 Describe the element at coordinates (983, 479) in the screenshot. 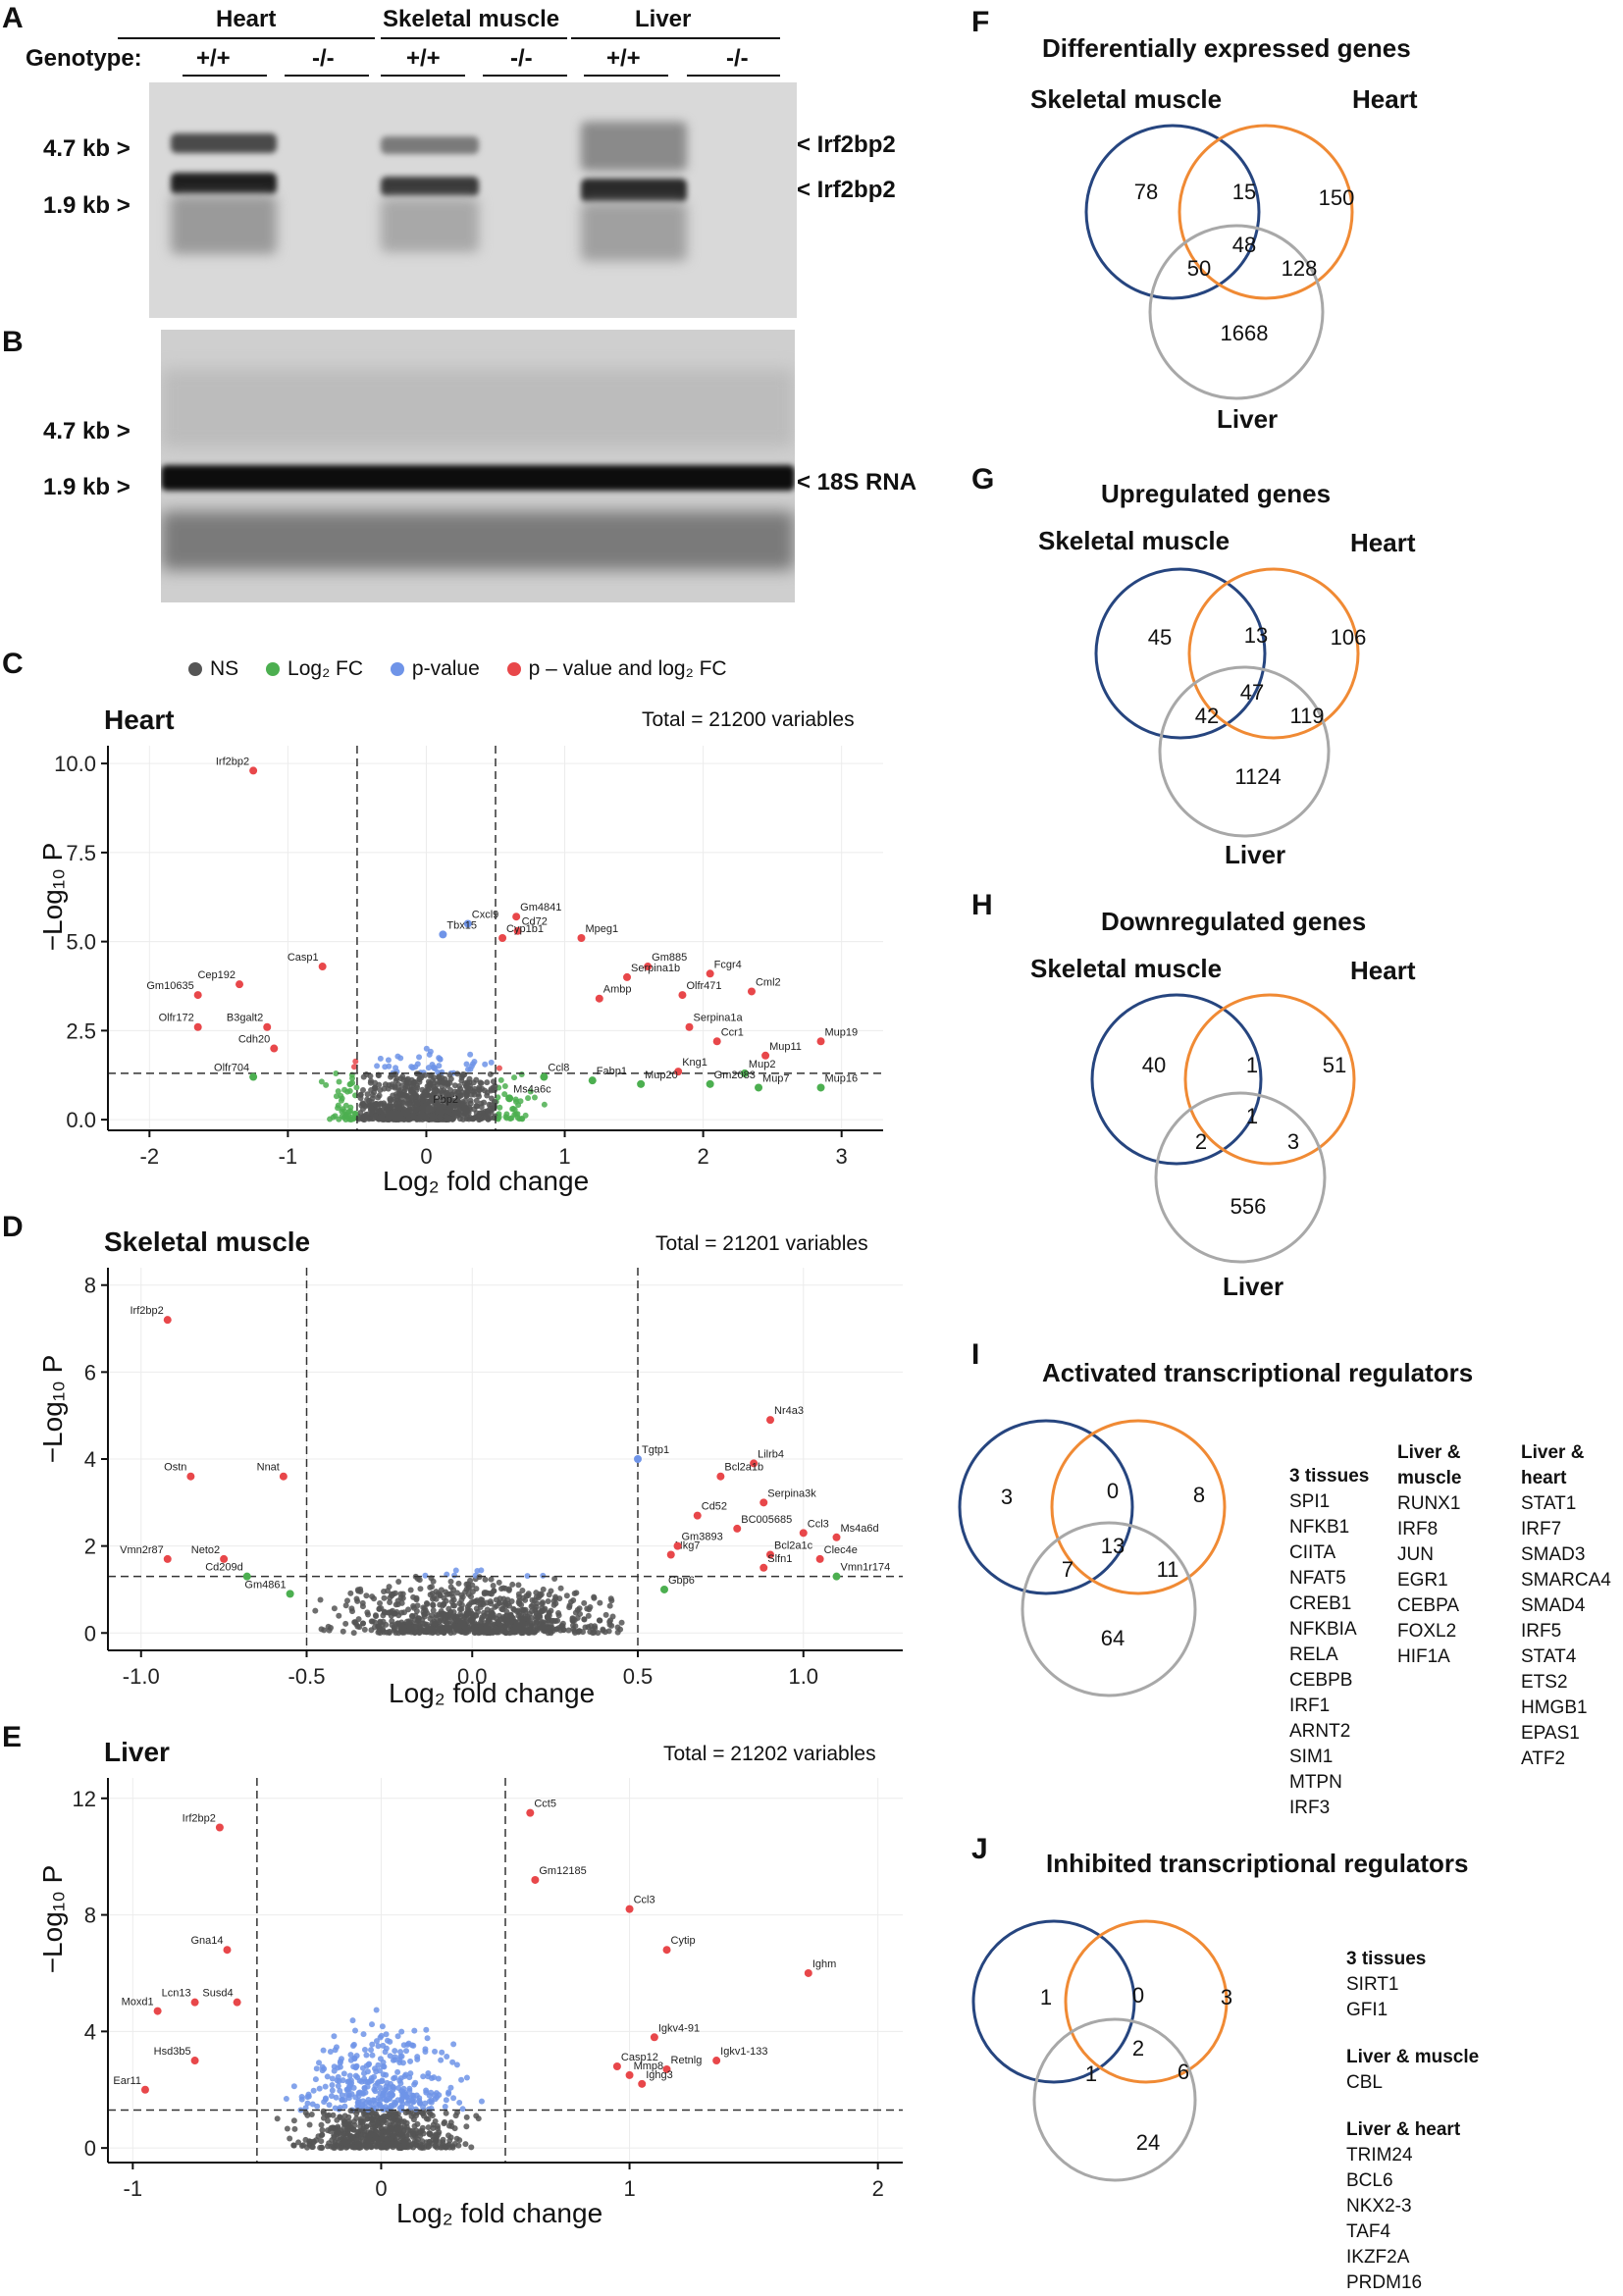

I see `panel-label-g: G` at that location.